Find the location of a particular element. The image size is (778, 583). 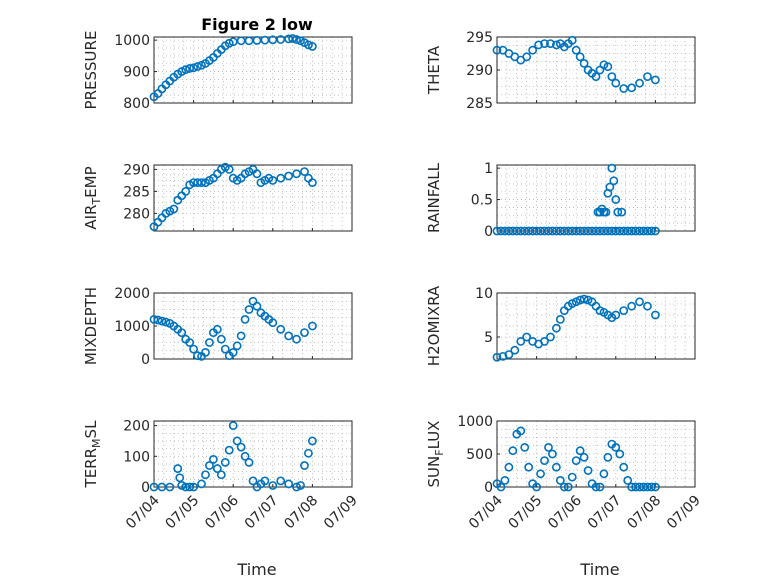

y-tick-label: 1 is located at coordinates (488, 169).